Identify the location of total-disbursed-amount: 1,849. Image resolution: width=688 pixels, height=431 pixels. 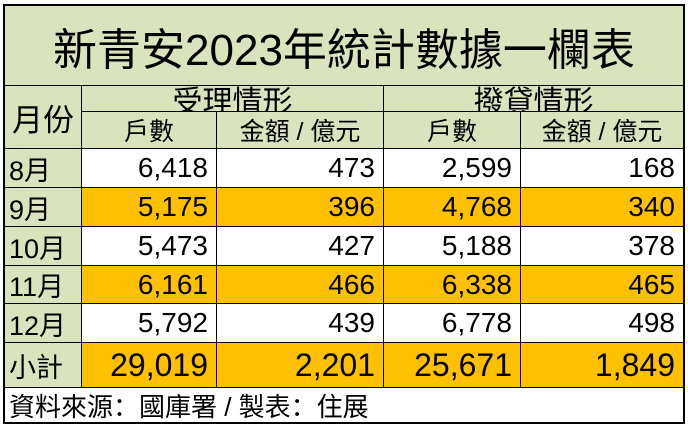
(602, 365).